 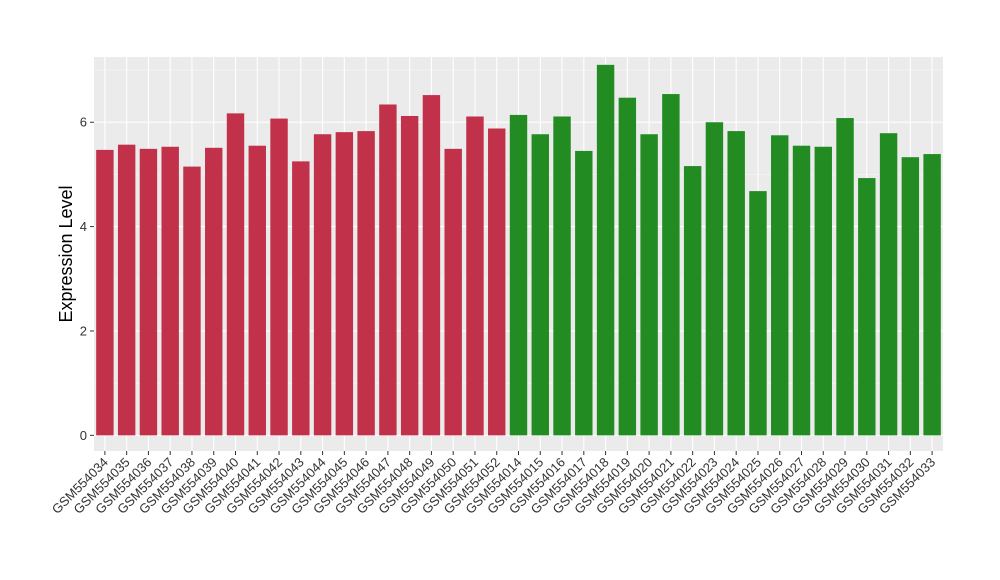 I want to click on bar-GSM554052, so click(x=497, y=282).